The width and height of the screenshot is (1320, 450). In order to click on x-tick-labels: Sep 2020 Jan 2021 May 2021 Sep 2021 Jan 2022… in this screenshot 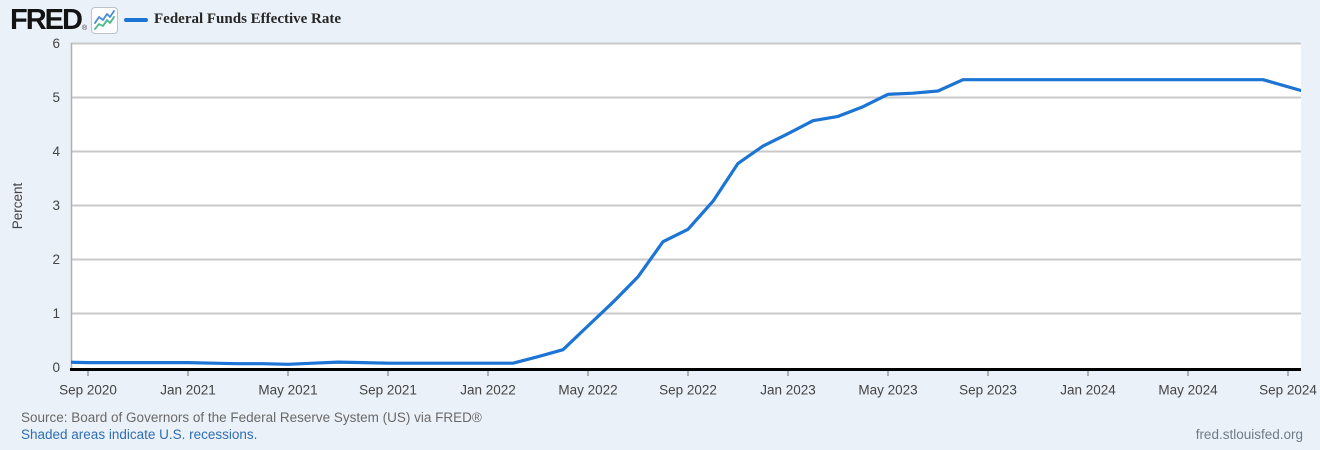, I will do `click(688, 384)`.